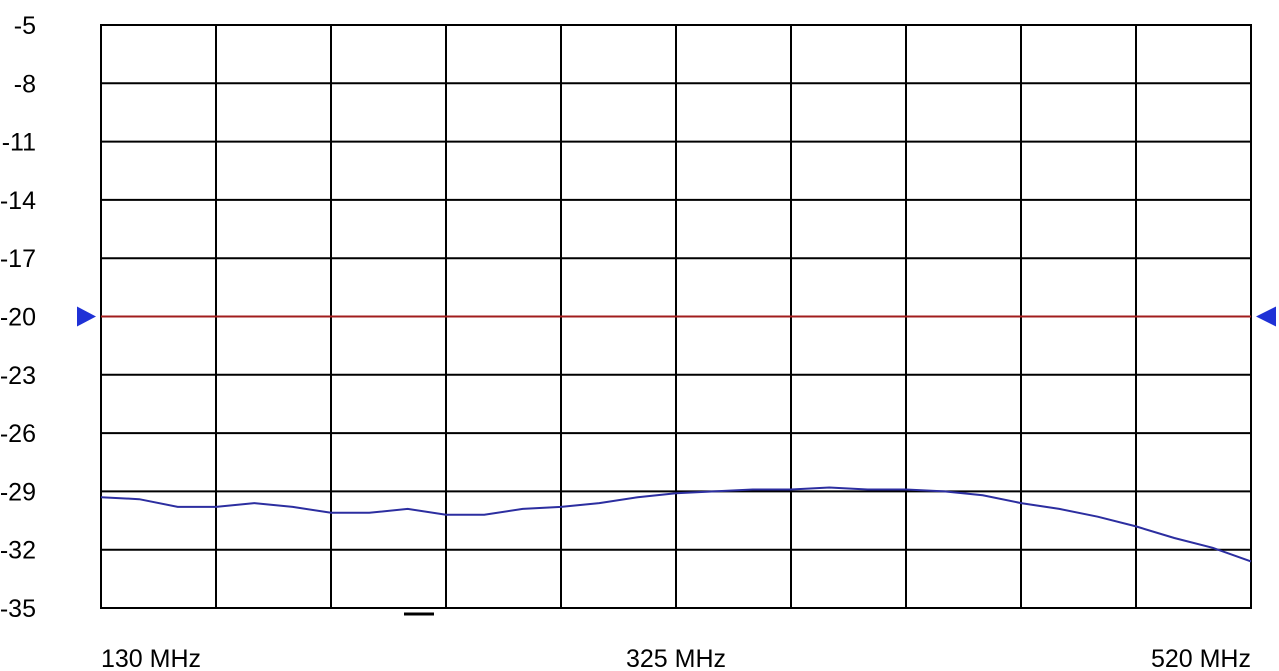 The image size is (1279, 671). Describe the element at coordinates (1266, 316) in the screenshot. I see `reference-marker-right-icon` at that location.